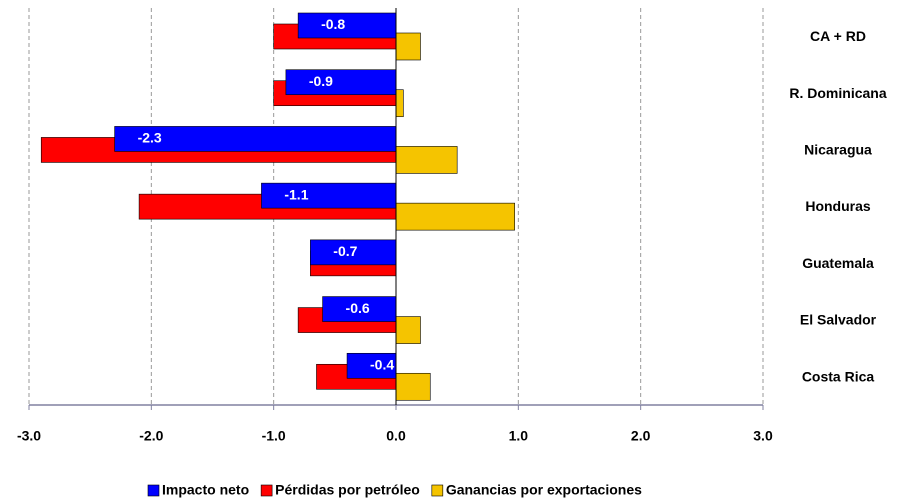 This screenshot has width=898, height=503. I want to click on value-label: -0.8, so click(333, 24).